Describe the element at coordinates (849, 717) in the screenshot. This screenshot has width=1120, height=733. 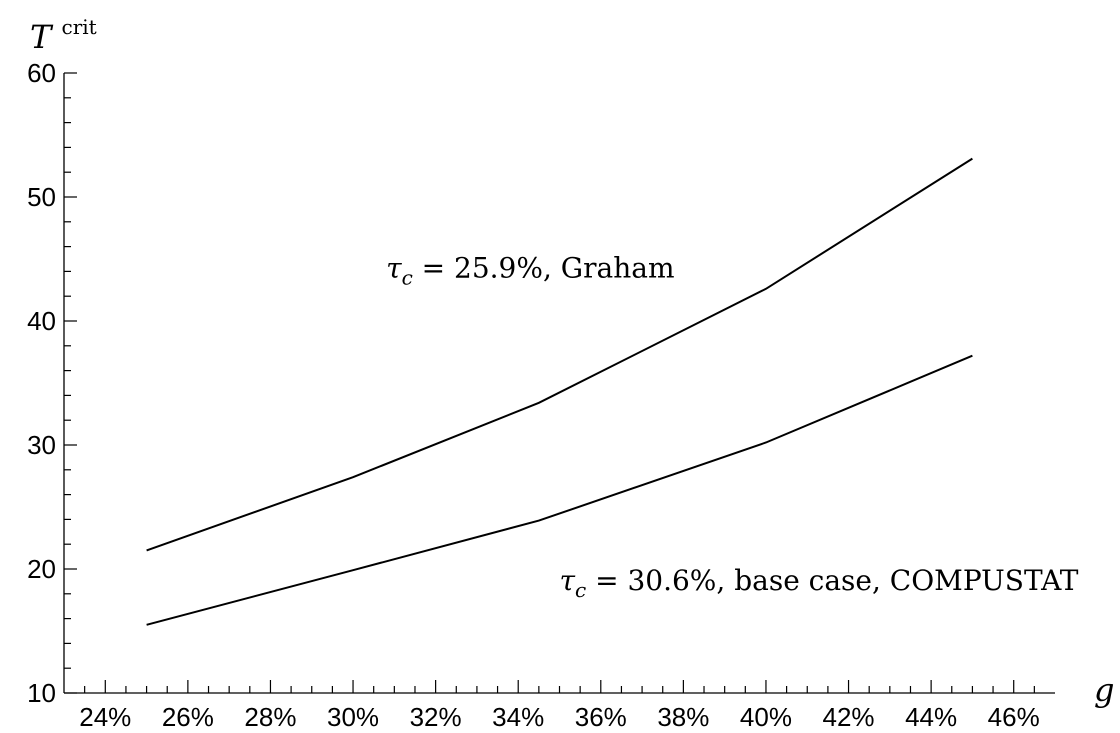
I see `x-tick-label: 42%` at that location.